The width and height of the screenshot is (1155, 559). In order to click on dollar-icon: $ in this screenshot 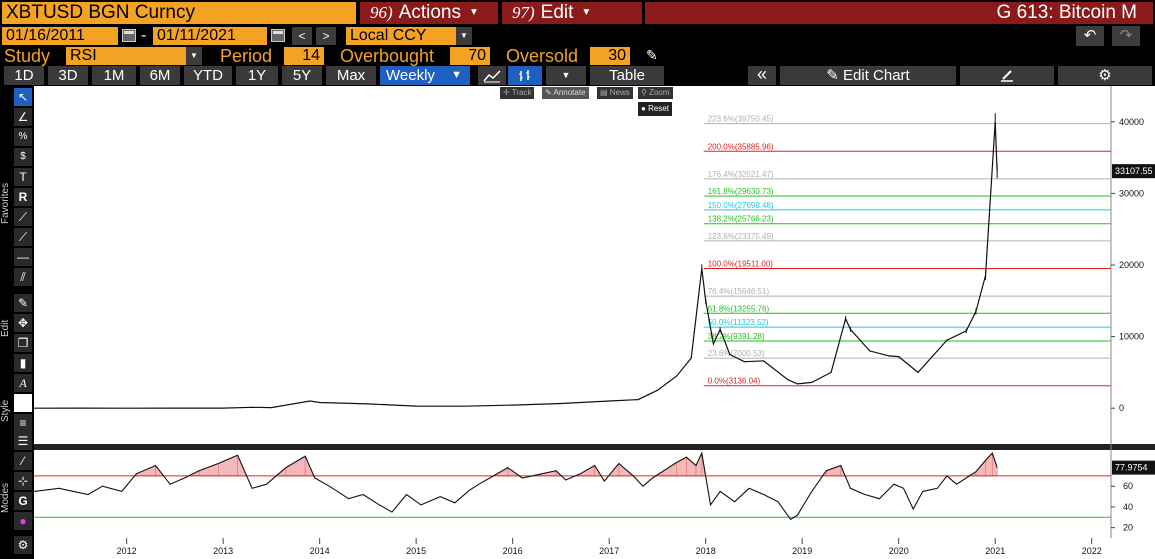, I will do `click(23, 157)`.